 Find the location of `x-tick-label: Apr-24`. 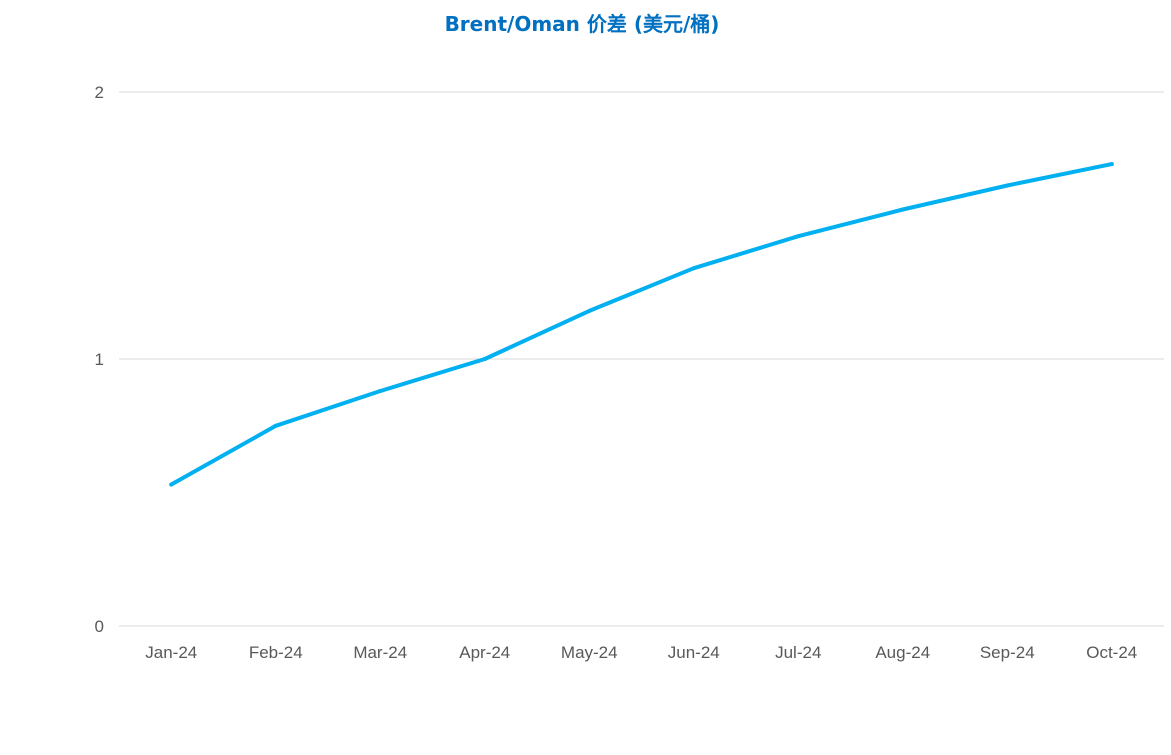

x-tick-label: Apr-24 is located at coordinates (484, 652).